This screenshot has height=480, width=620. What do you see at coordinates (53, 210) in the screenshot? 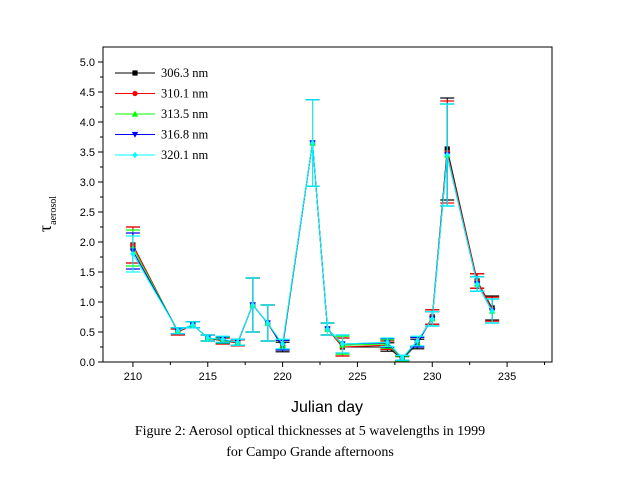
I see `y-axis-label-sub: aerosol` at bounding box center [53, 210].